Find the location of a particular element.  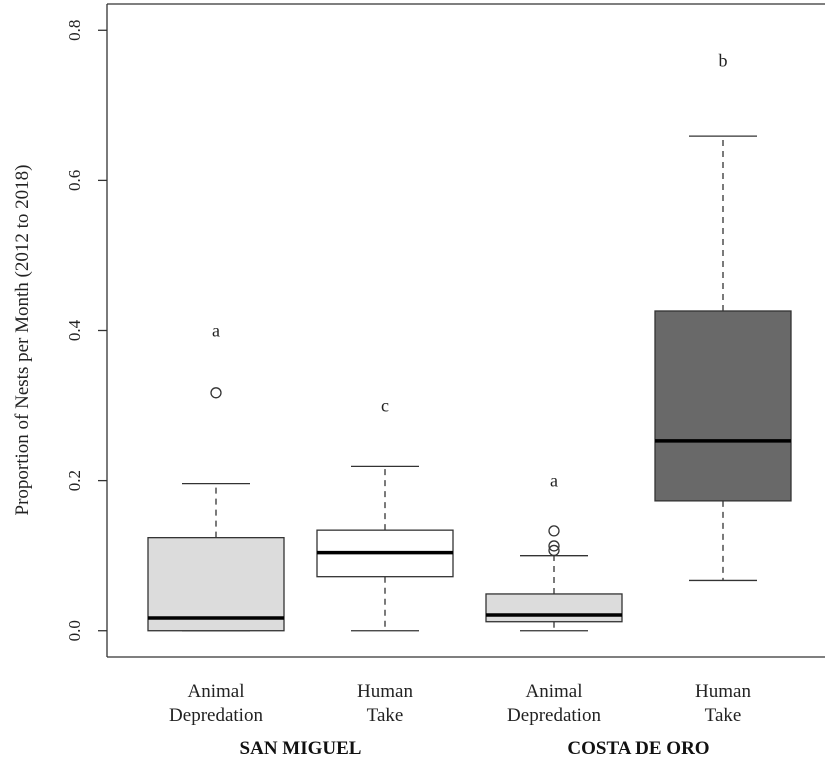

x-category-label-3-line-1: Take is located at coordinates (723, 715).